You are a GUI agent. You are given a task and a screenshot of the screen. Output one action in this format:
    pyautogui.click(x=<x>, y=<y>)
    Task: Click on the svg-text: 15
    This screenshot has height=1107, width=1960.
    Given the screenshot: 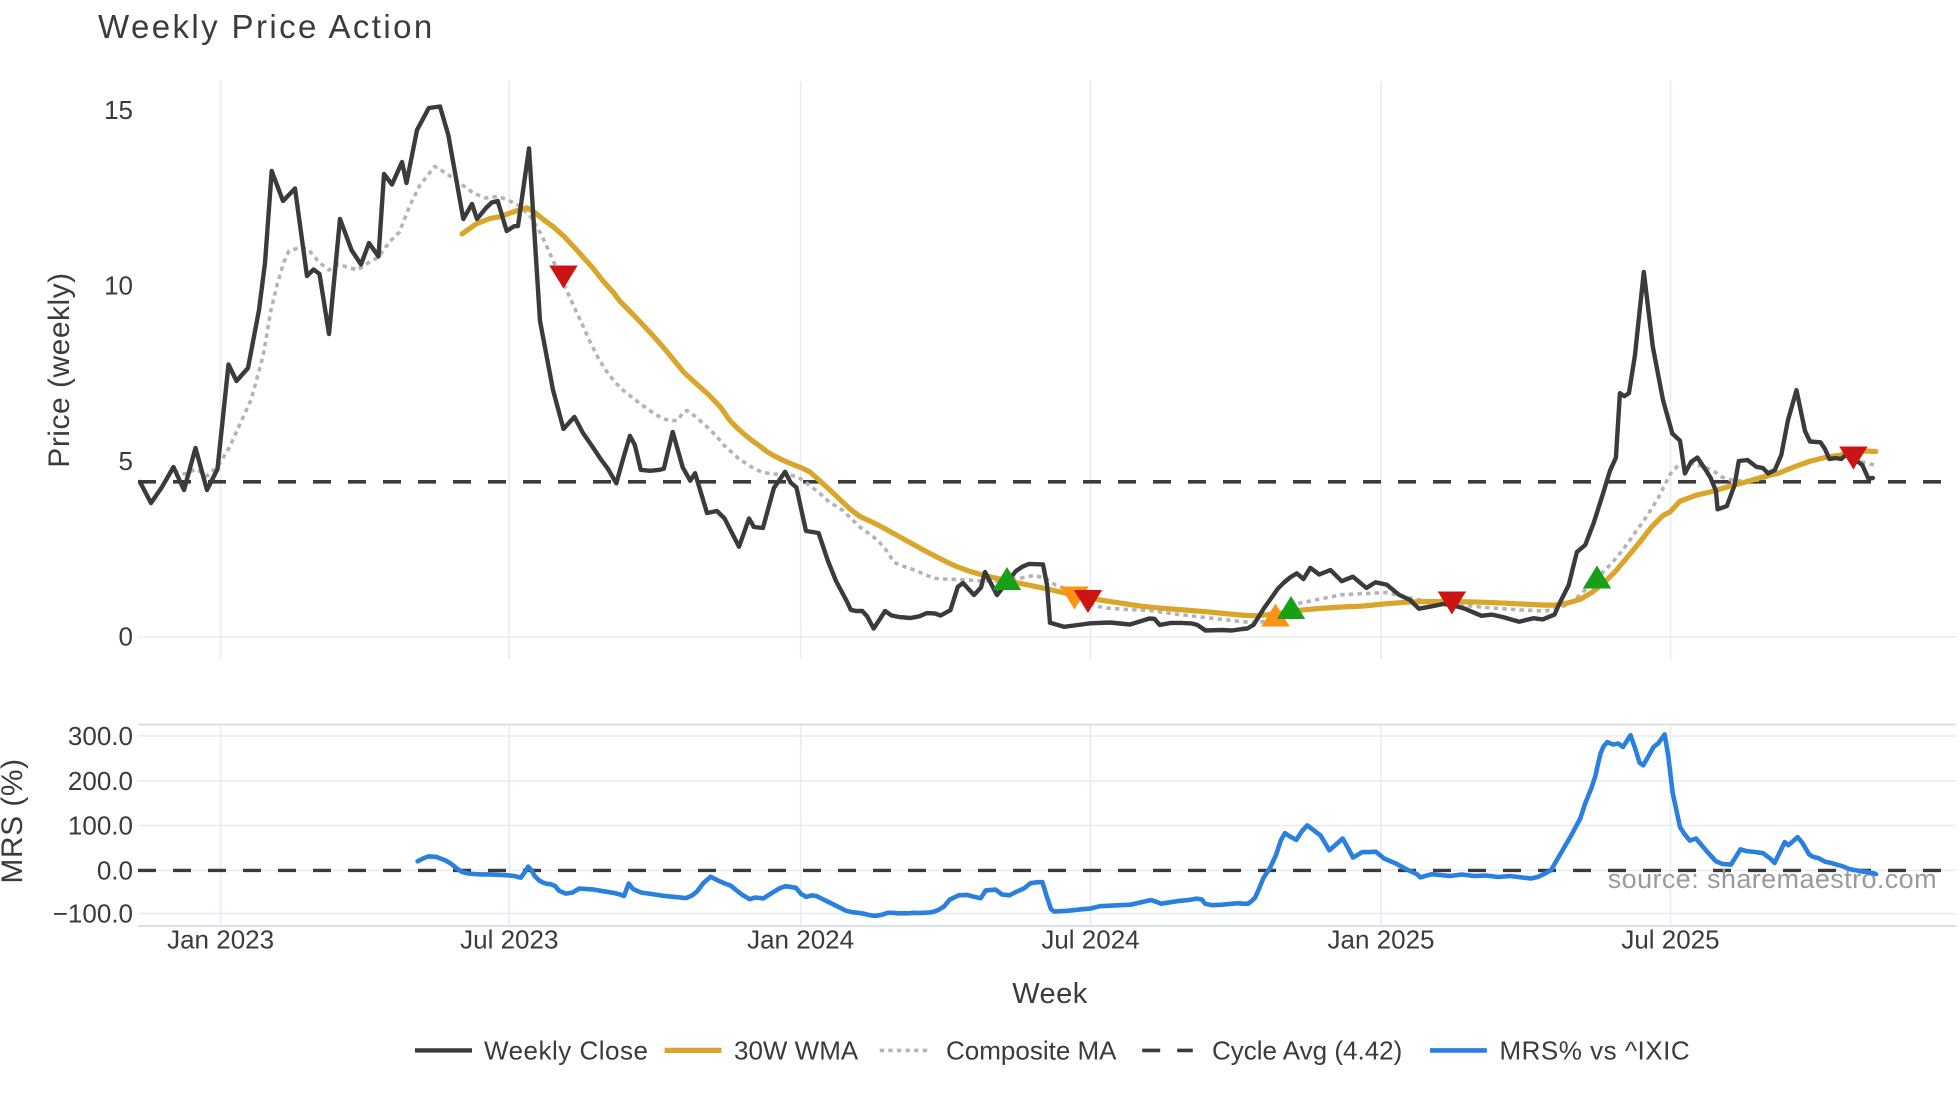 What is the action you would take?
    pyautogui.click(x=118, y=110)
    